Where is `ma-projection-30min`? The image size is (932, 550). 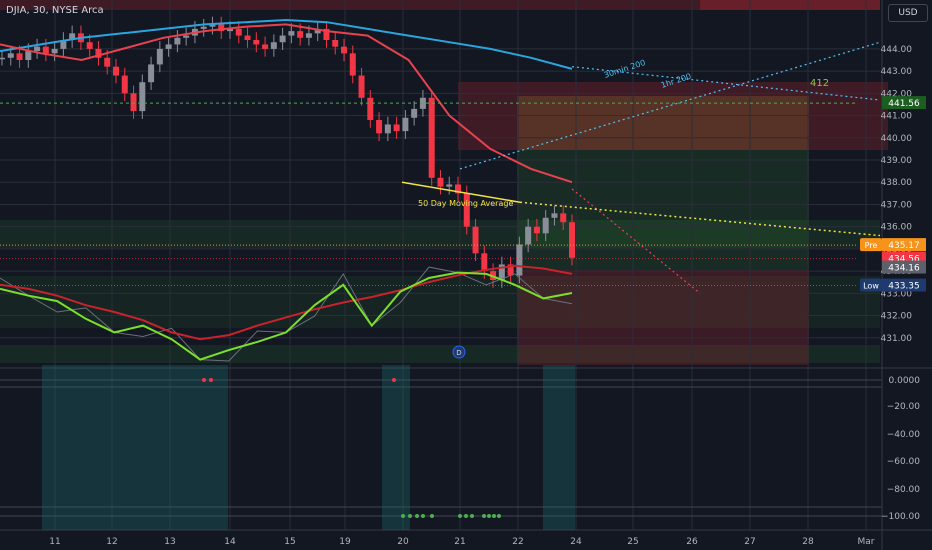 ma-projection-30min is located at coordinates (726, 83).